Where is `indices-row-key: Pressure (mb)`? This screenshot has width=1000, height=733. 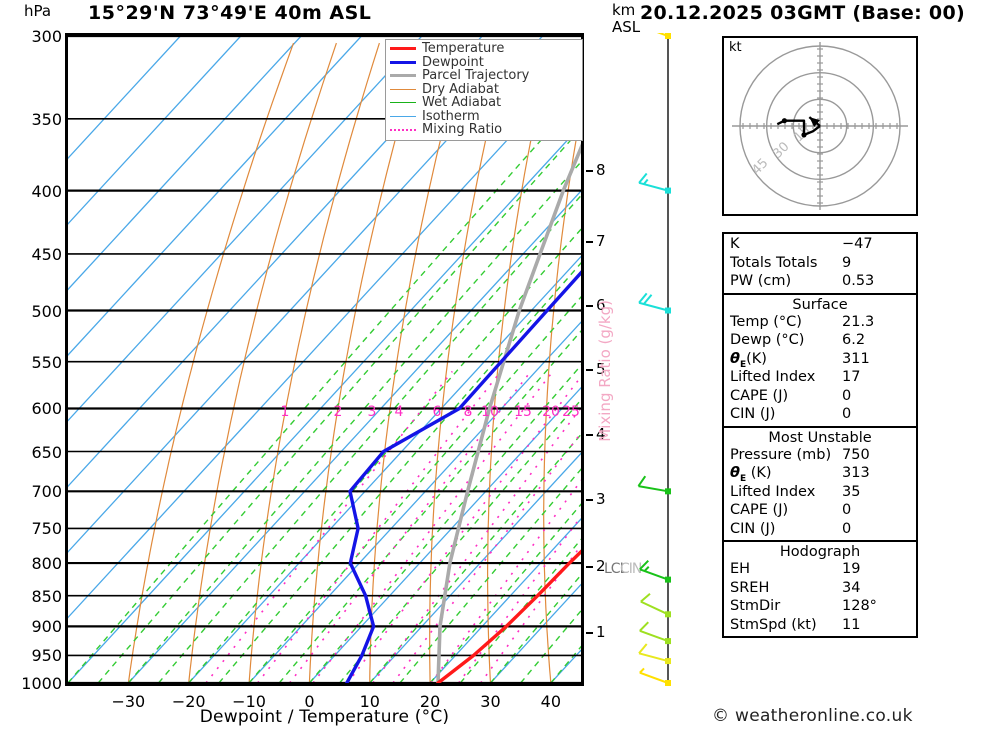 indices-row-key: Pressure (mb) is located at coordinates (781, 454).